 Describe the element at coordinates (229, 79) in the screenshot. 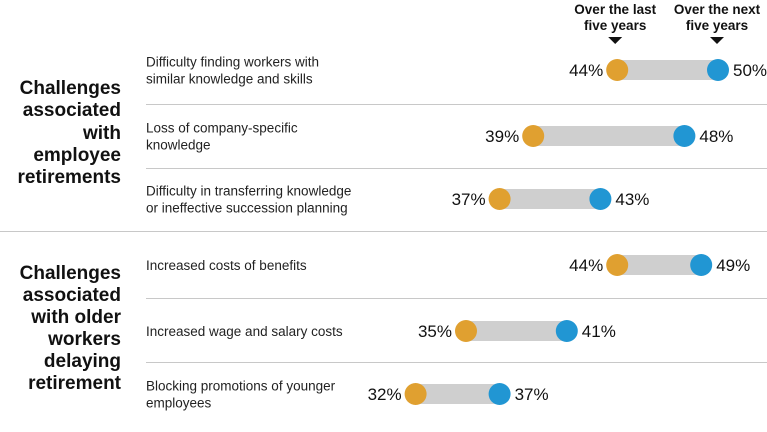

I see `item-label: similar knowledge and skills` at that location.